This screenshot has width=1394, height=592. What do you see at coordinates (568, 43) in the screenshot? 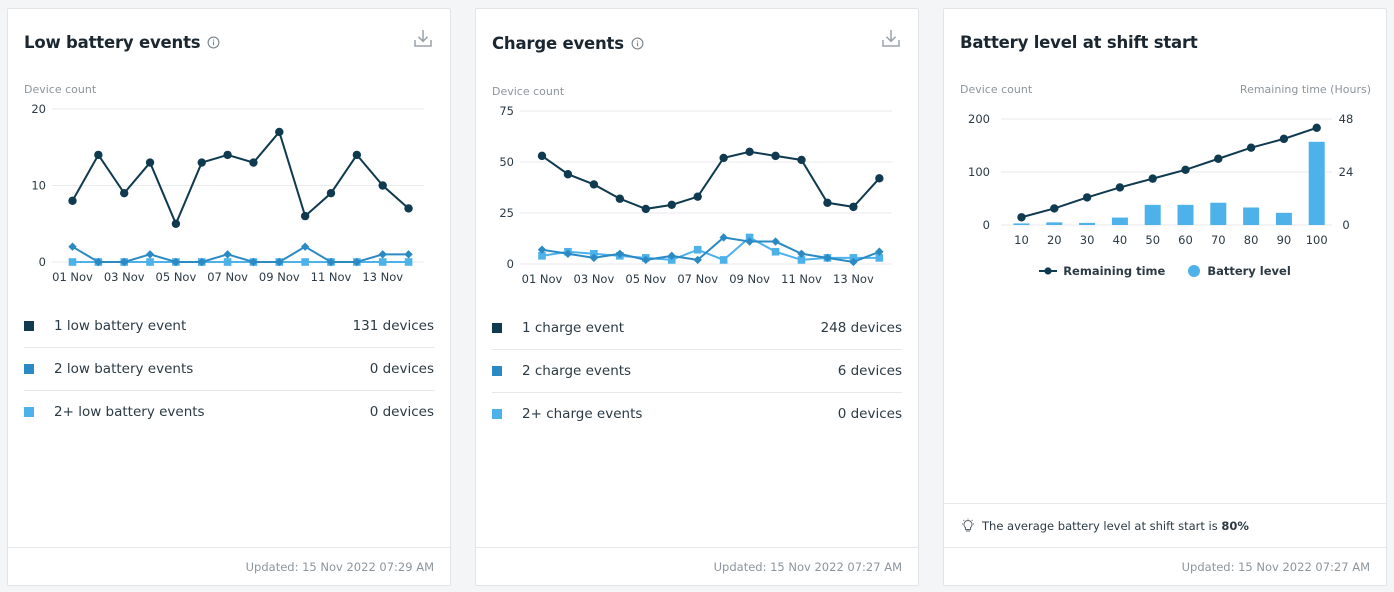
I see `card-title: Charge events` at bounding box center [568, 43].